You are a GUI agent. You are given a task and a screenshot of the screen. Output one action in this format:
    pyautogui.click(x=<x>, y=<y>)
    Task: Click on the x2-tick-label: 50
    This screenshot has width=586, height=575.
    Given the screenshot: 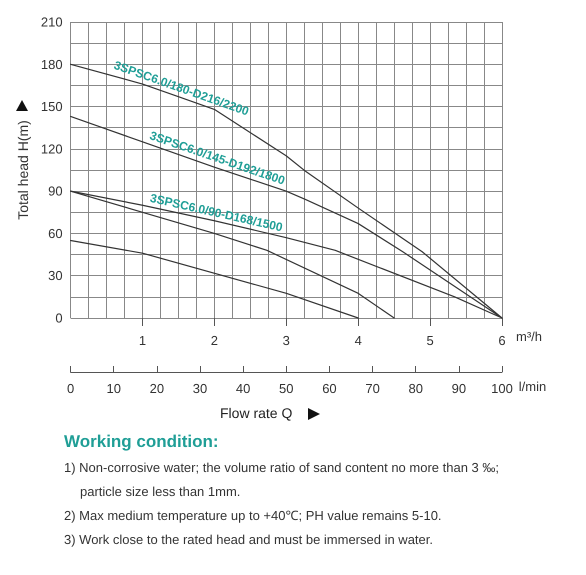 What is the action you would take?
    pyautogui.click(x=286, y=388)
    